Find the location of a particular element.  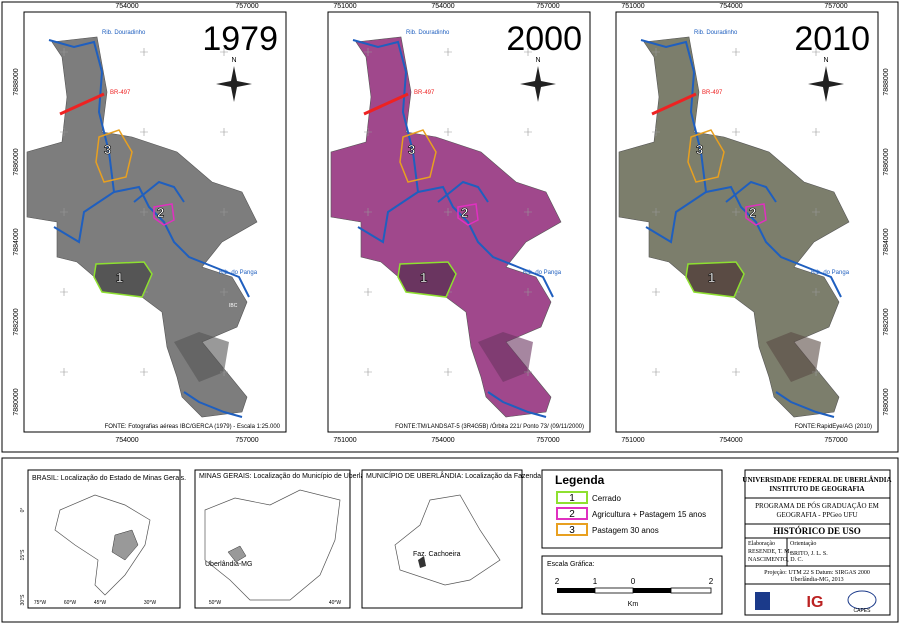

road-label: BR-497 is located at coordinates (424, 93).